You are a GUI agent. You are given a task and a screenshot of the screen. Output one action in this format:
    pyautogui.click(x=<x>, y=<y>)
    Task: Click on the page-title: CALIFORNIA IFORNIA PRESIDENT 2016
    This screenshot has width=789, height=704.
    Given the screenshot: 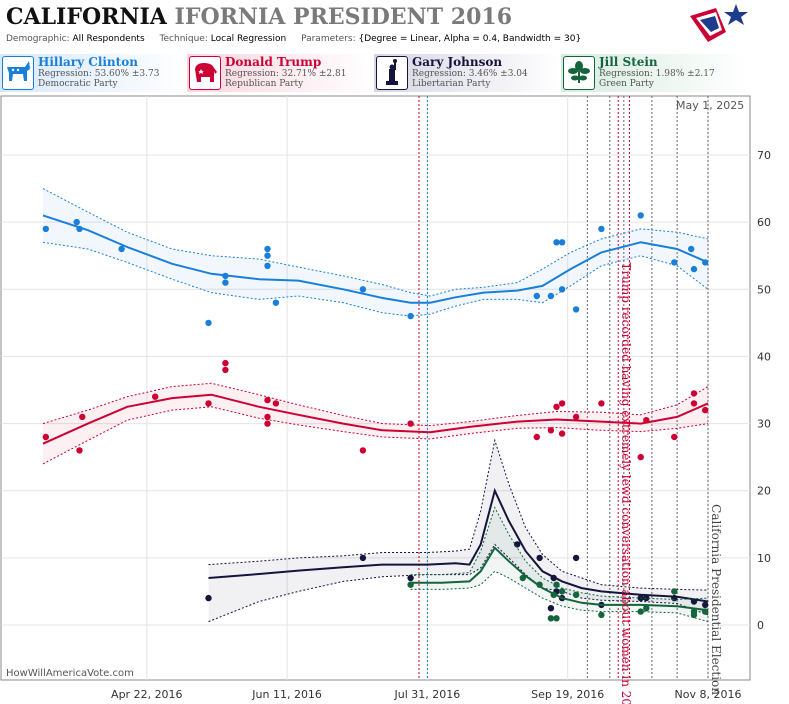 What is the action you would take?
    pyautogui.click(x=259, y=17)
    